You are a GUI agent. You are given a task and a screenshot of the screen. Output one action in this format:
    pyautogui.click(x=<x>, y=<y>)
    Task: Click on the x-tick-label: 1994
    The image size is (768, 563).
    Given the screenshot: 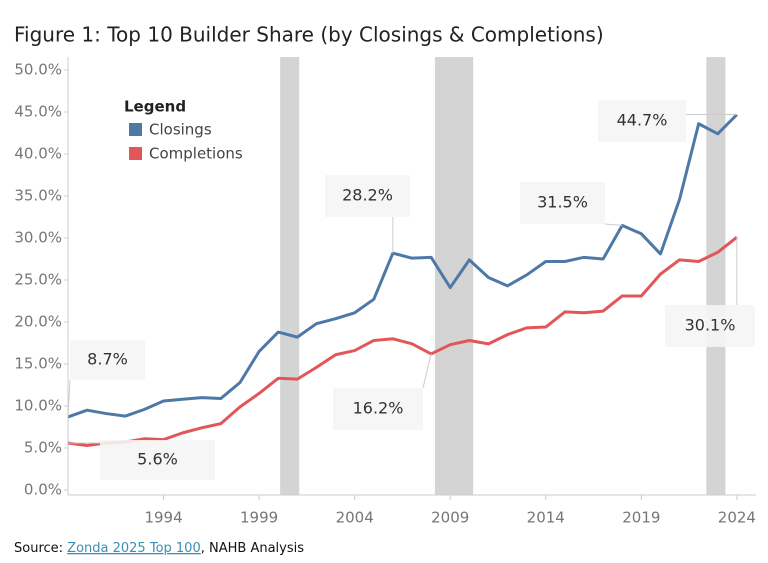 What is the action you would take?
    pyautogui.click(x=163, y=518)
    